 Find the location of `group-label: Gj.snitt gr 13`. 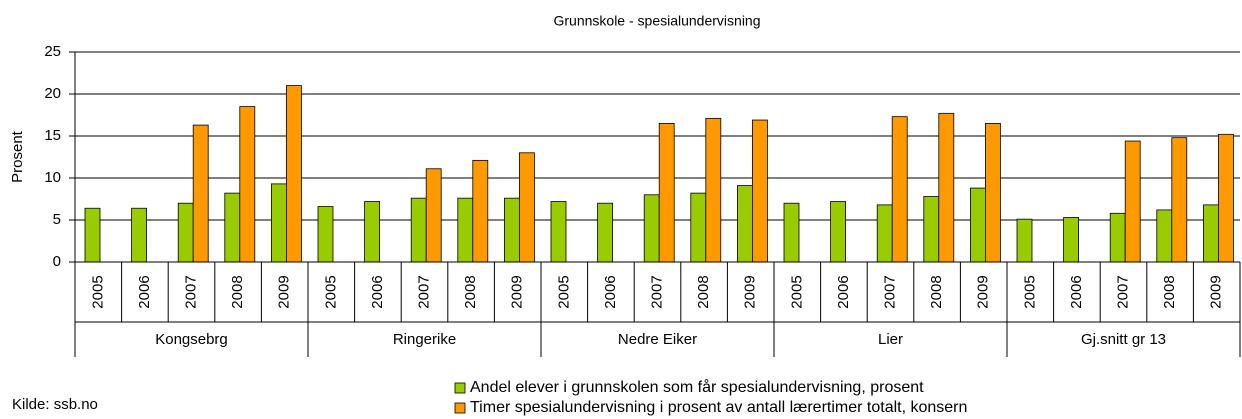

group-label: Gj.snitt gr 13 is located at coordinates (1123, 339).